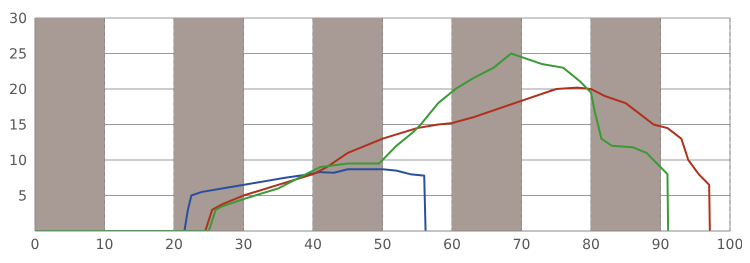 This screenshot has width=750, height=263. Describe the element at coordinates (18, 160) in the screenshot. I see `y-tick-label: 10` at that location.